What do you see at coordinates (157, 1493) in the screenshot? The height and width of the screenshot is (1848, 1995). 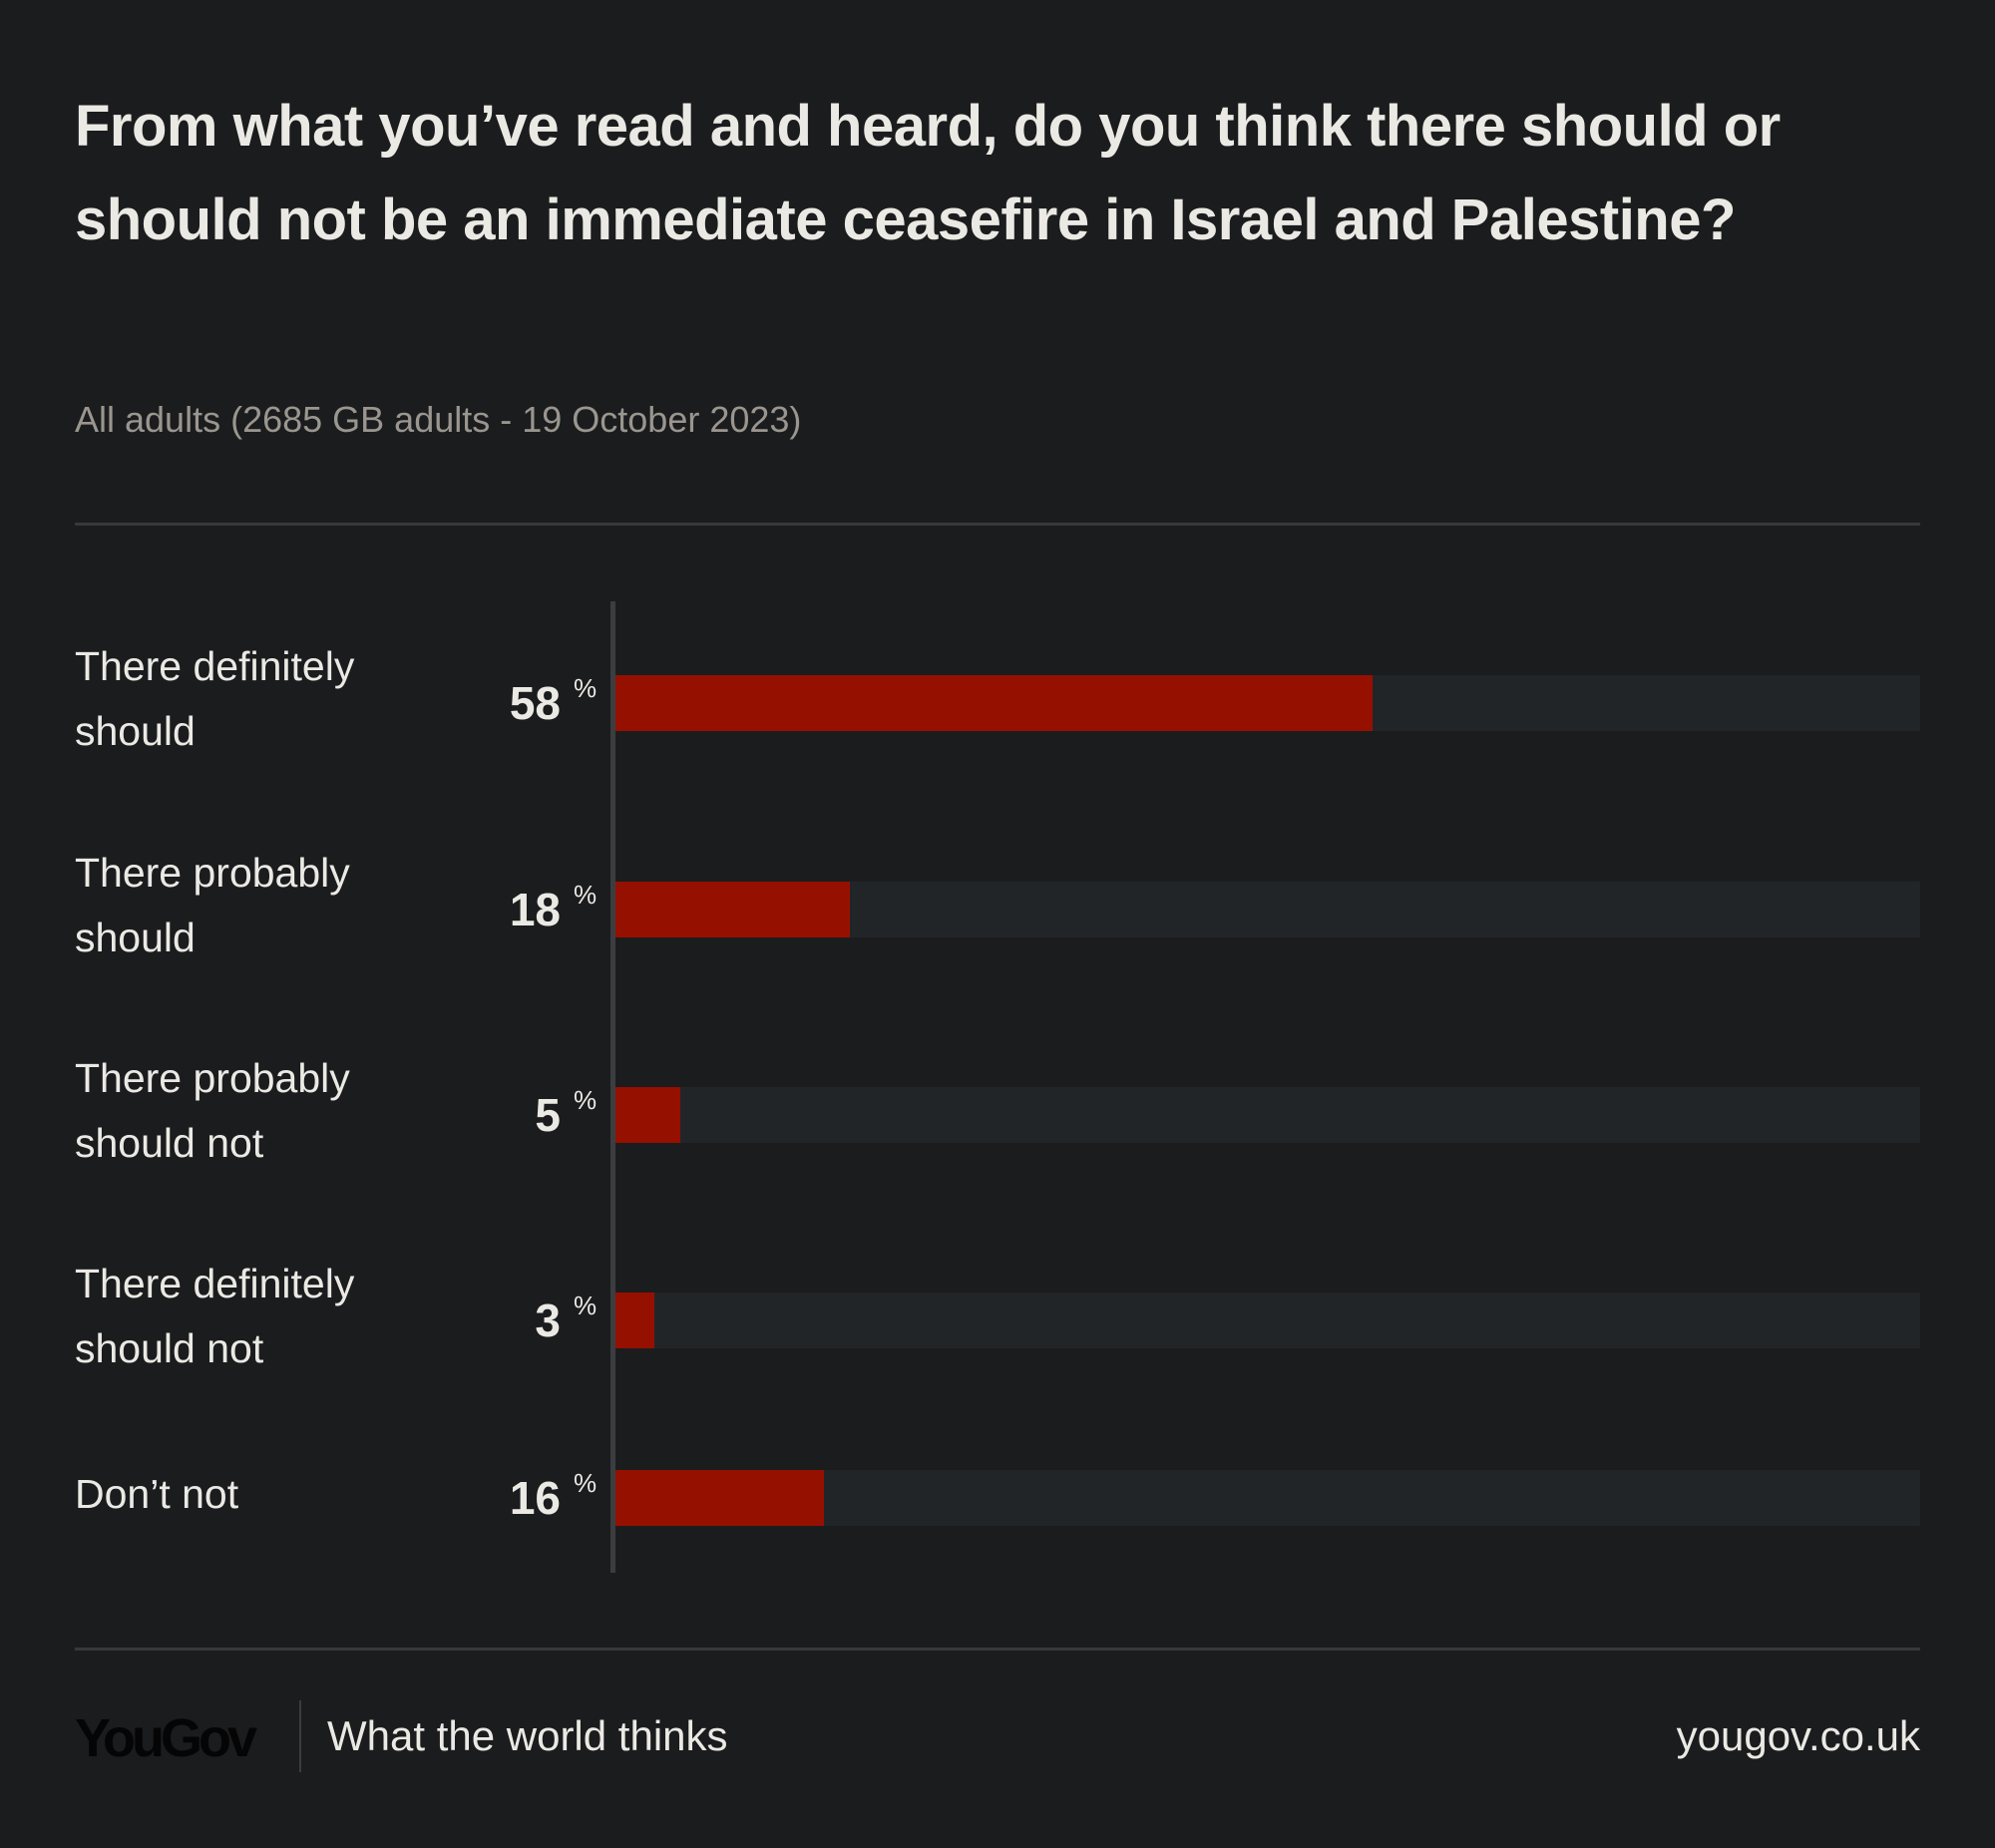 I see `category-label: Don’t not` at bounding box center [157, 1493].